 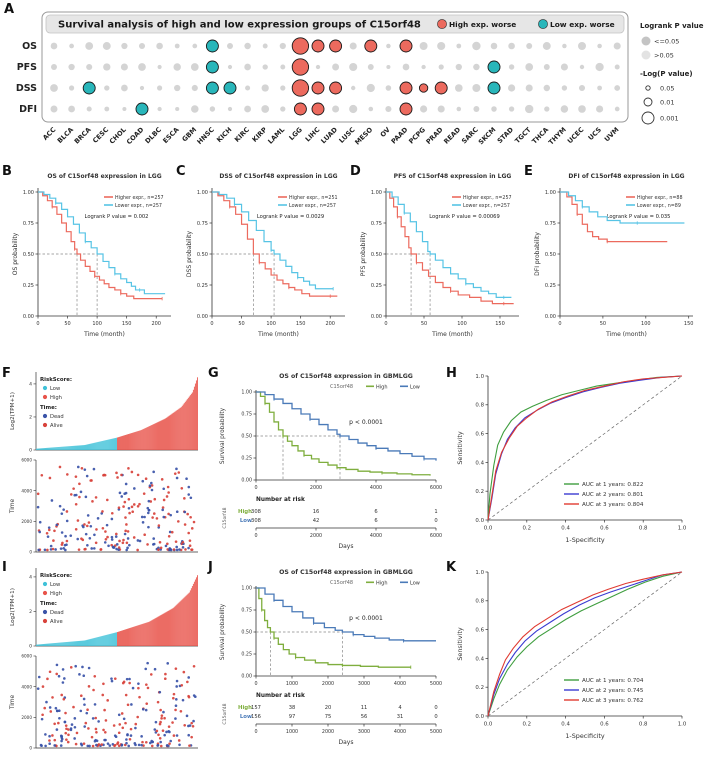 What do you see at coordinates (470, 136) in the screenshot?
I see `svg-text: SARC` at bounding box center [470, 136].